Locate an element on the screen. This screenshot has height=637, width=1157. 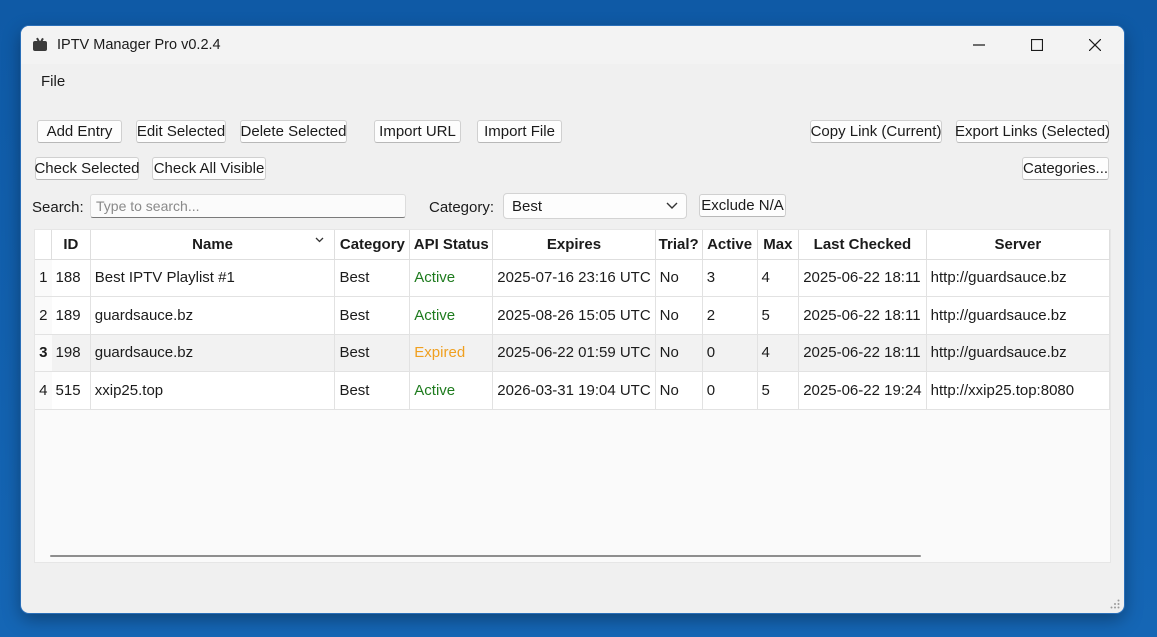
menu-bar: File is located at coordinates (572, 81).